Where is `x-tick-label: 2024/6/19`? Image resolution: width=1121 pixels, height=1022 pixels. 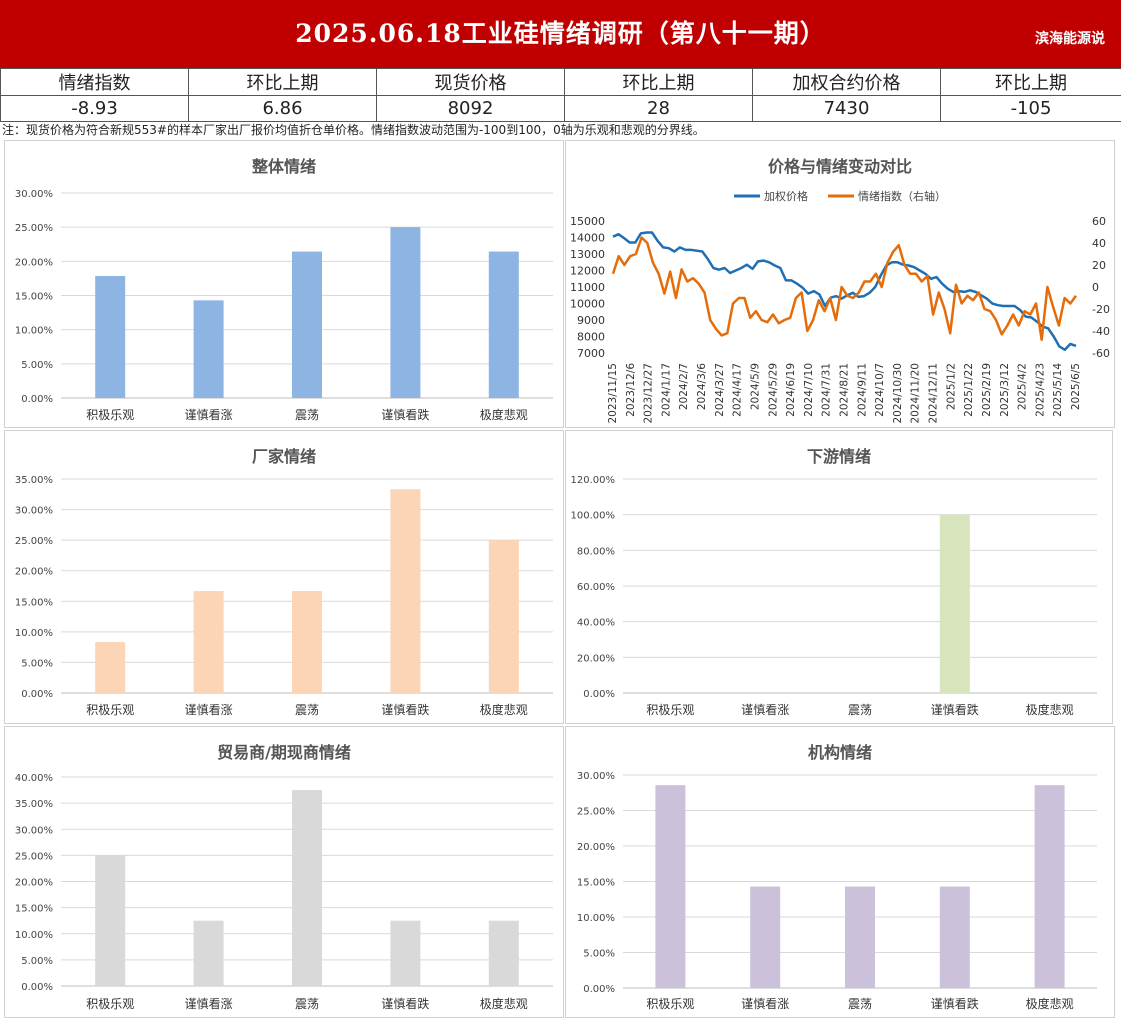 x-tick-label: 2024/6/19 is located at coordinates (791, 390).